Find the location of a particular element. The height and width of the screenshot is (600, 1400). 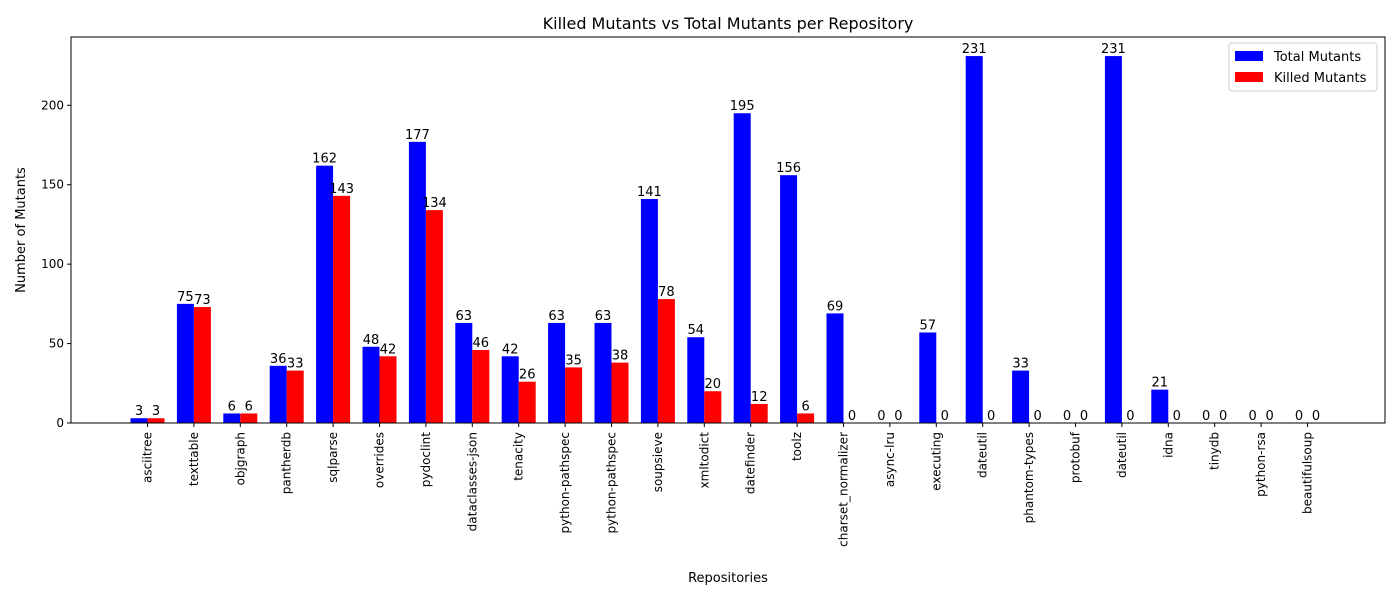

y-tick-label: 0 is located at coordinates (60, 423).